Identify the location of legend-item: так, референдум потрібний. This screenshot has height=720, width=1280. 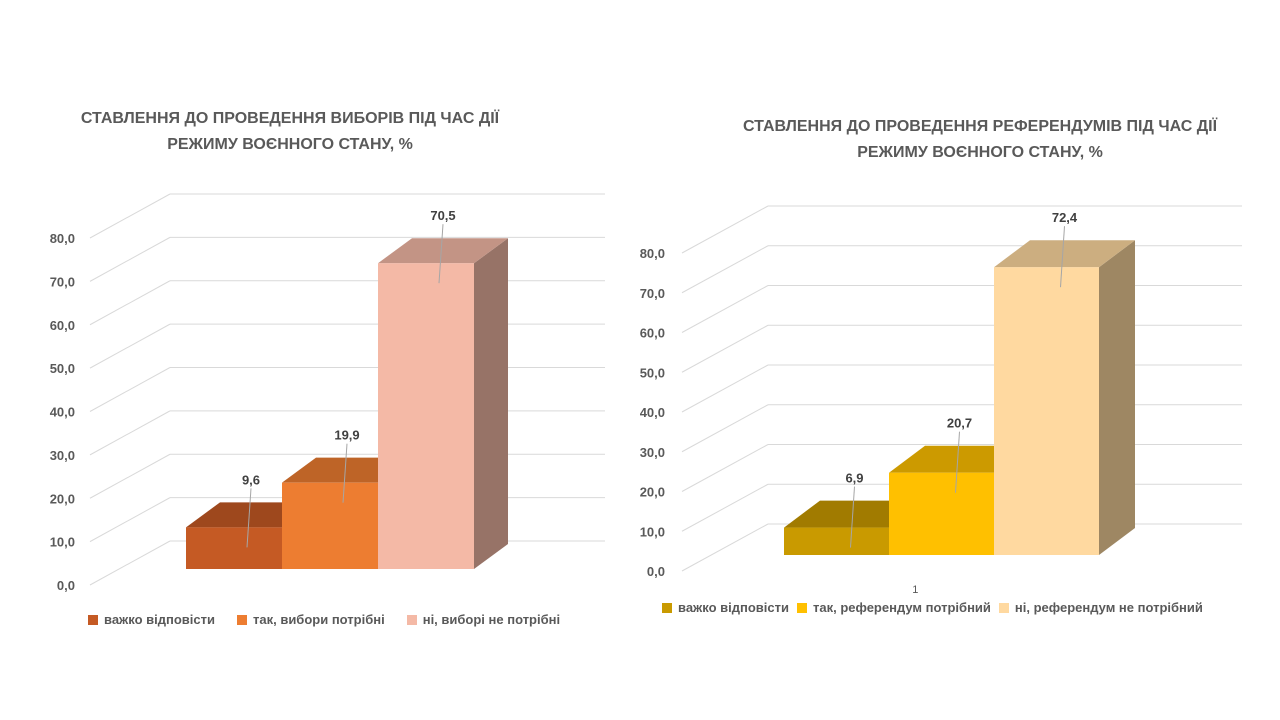
(894, 607).